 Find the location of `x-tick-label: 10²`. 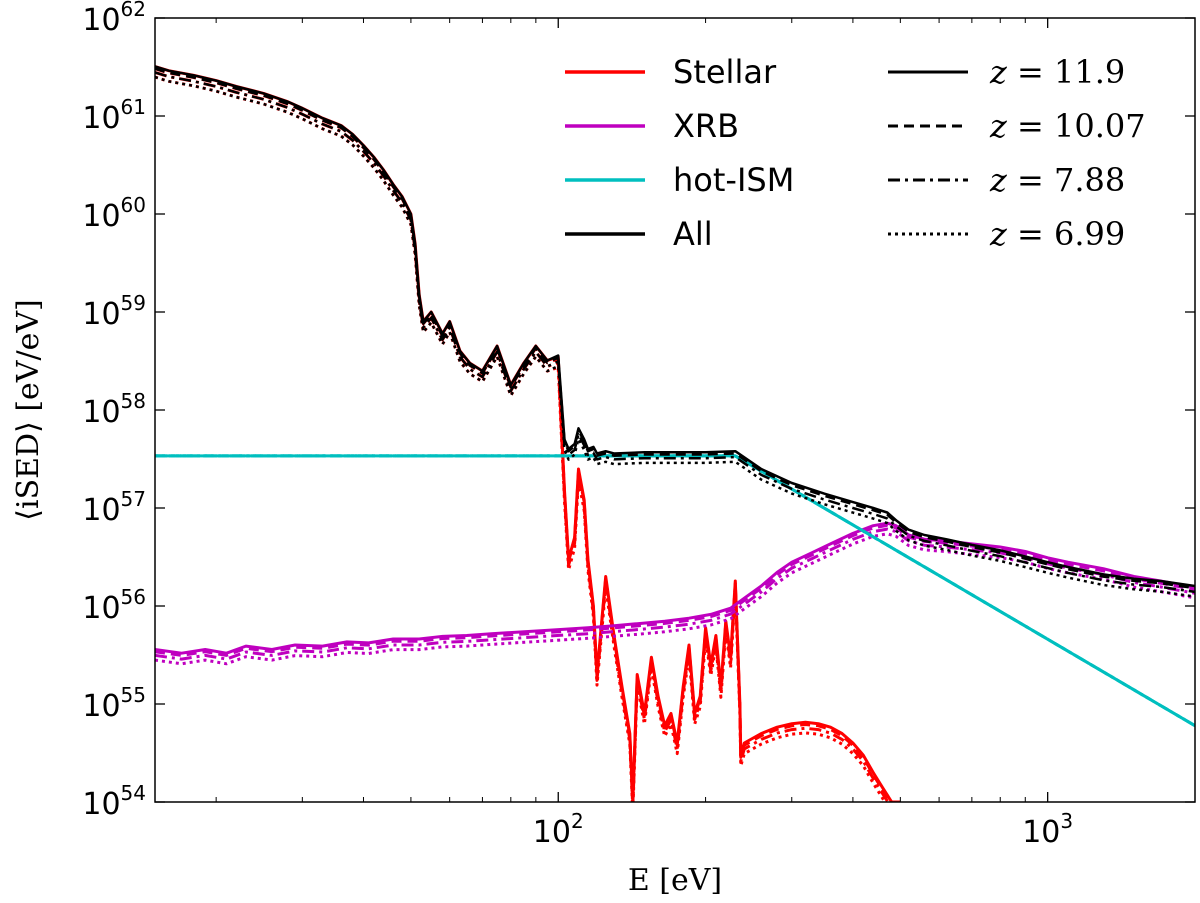

x-tick-label: 10² is located at coordinates (558, 829).